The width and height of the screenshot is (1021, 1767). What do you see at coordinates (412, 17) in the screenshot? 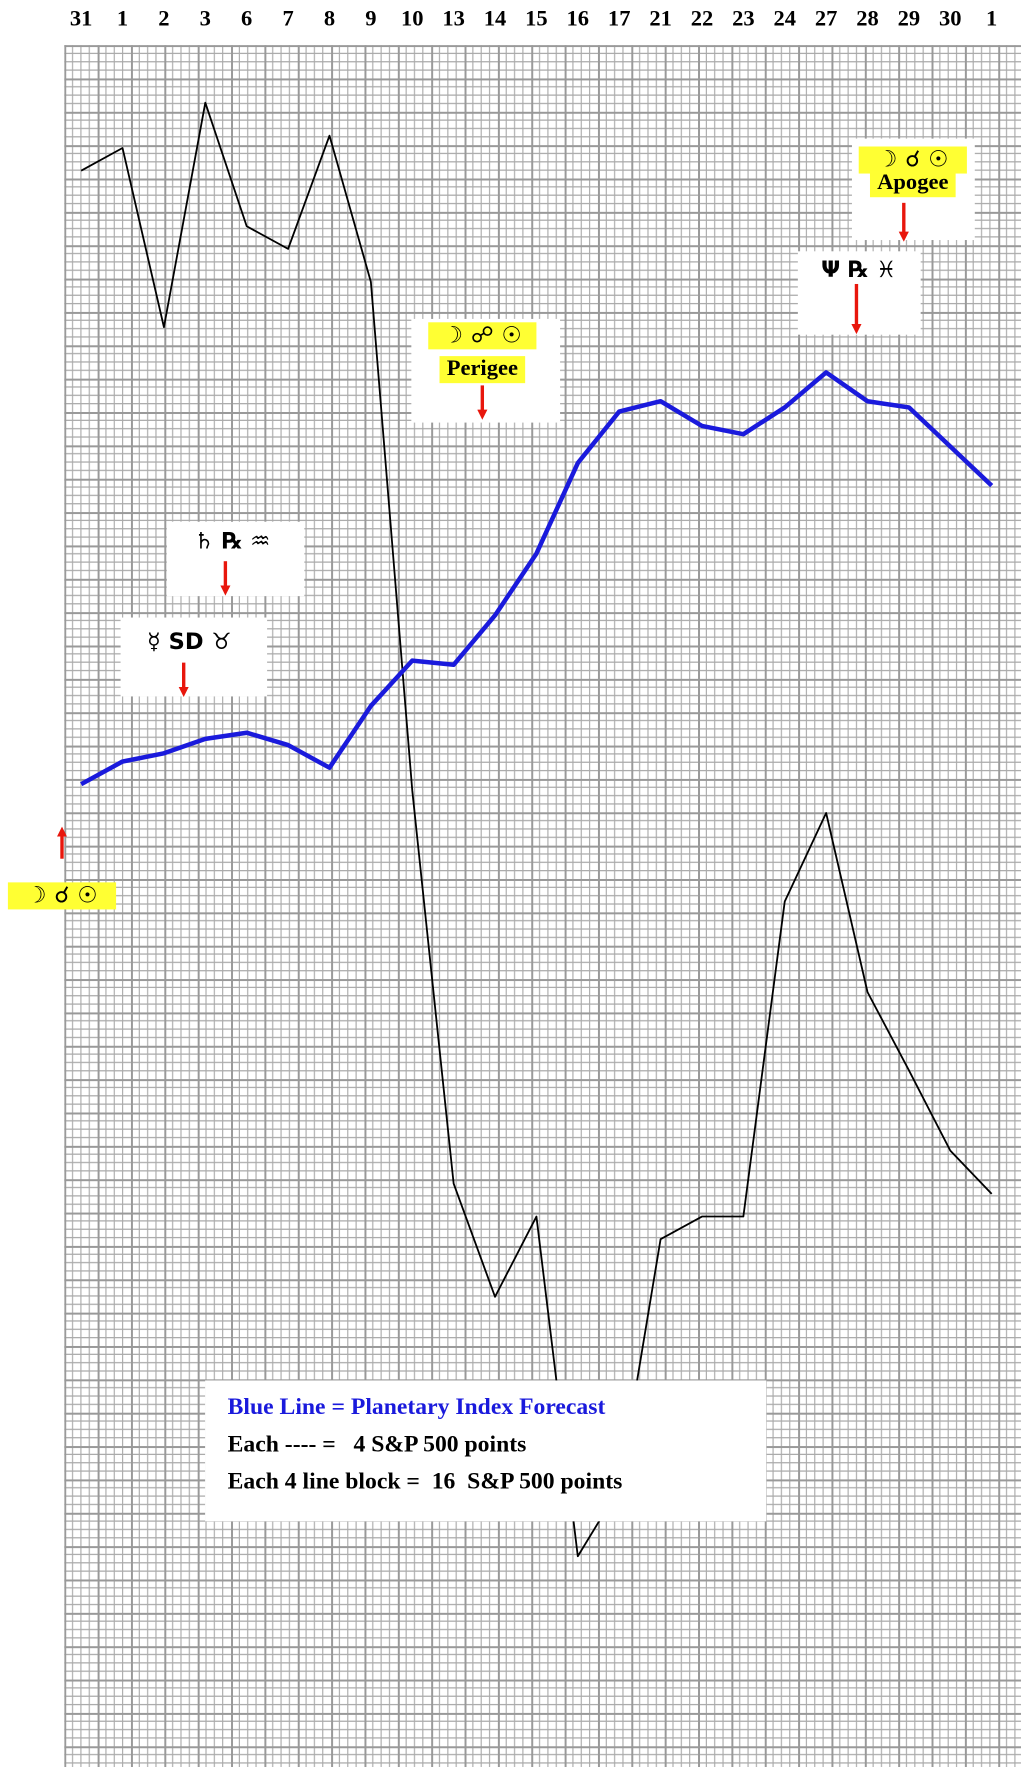
I see `x-tick-label: 10` at bounding box center [412, 17].